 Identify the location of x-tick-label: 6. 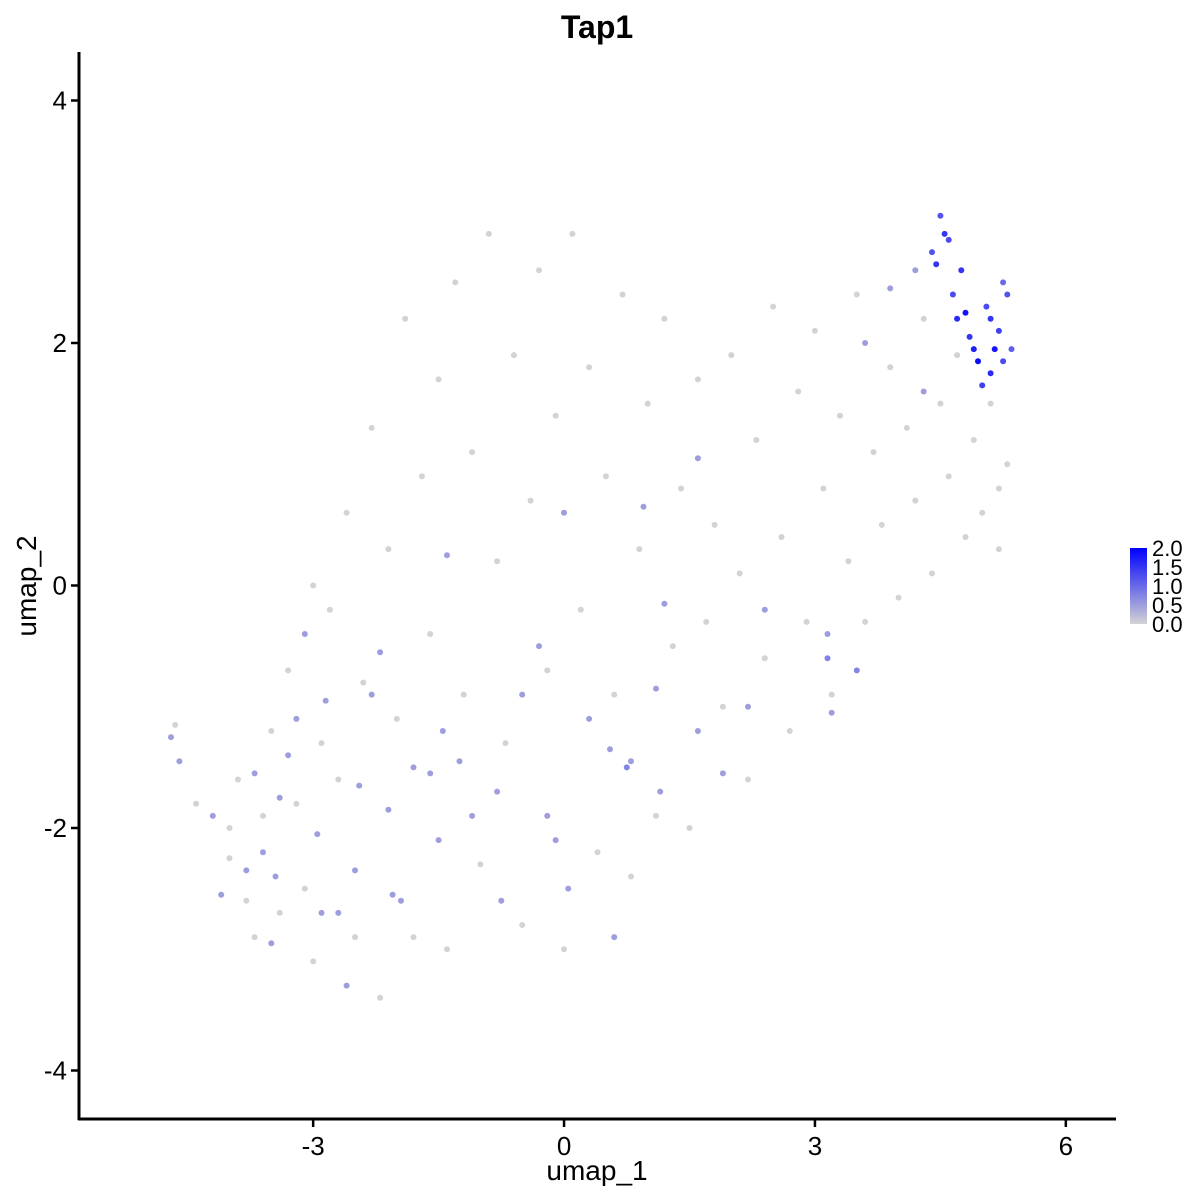
(1066, 1146).